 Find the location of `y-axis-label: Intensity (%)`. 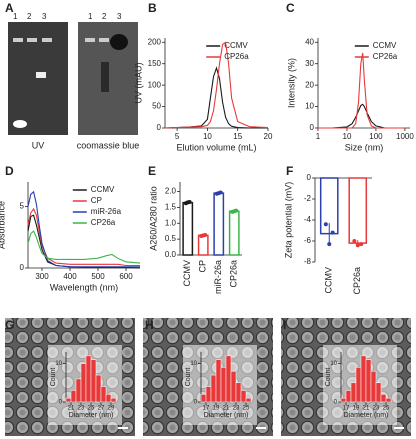

y-axis-label: Intensity (%) is located at coordinates (291, 83).